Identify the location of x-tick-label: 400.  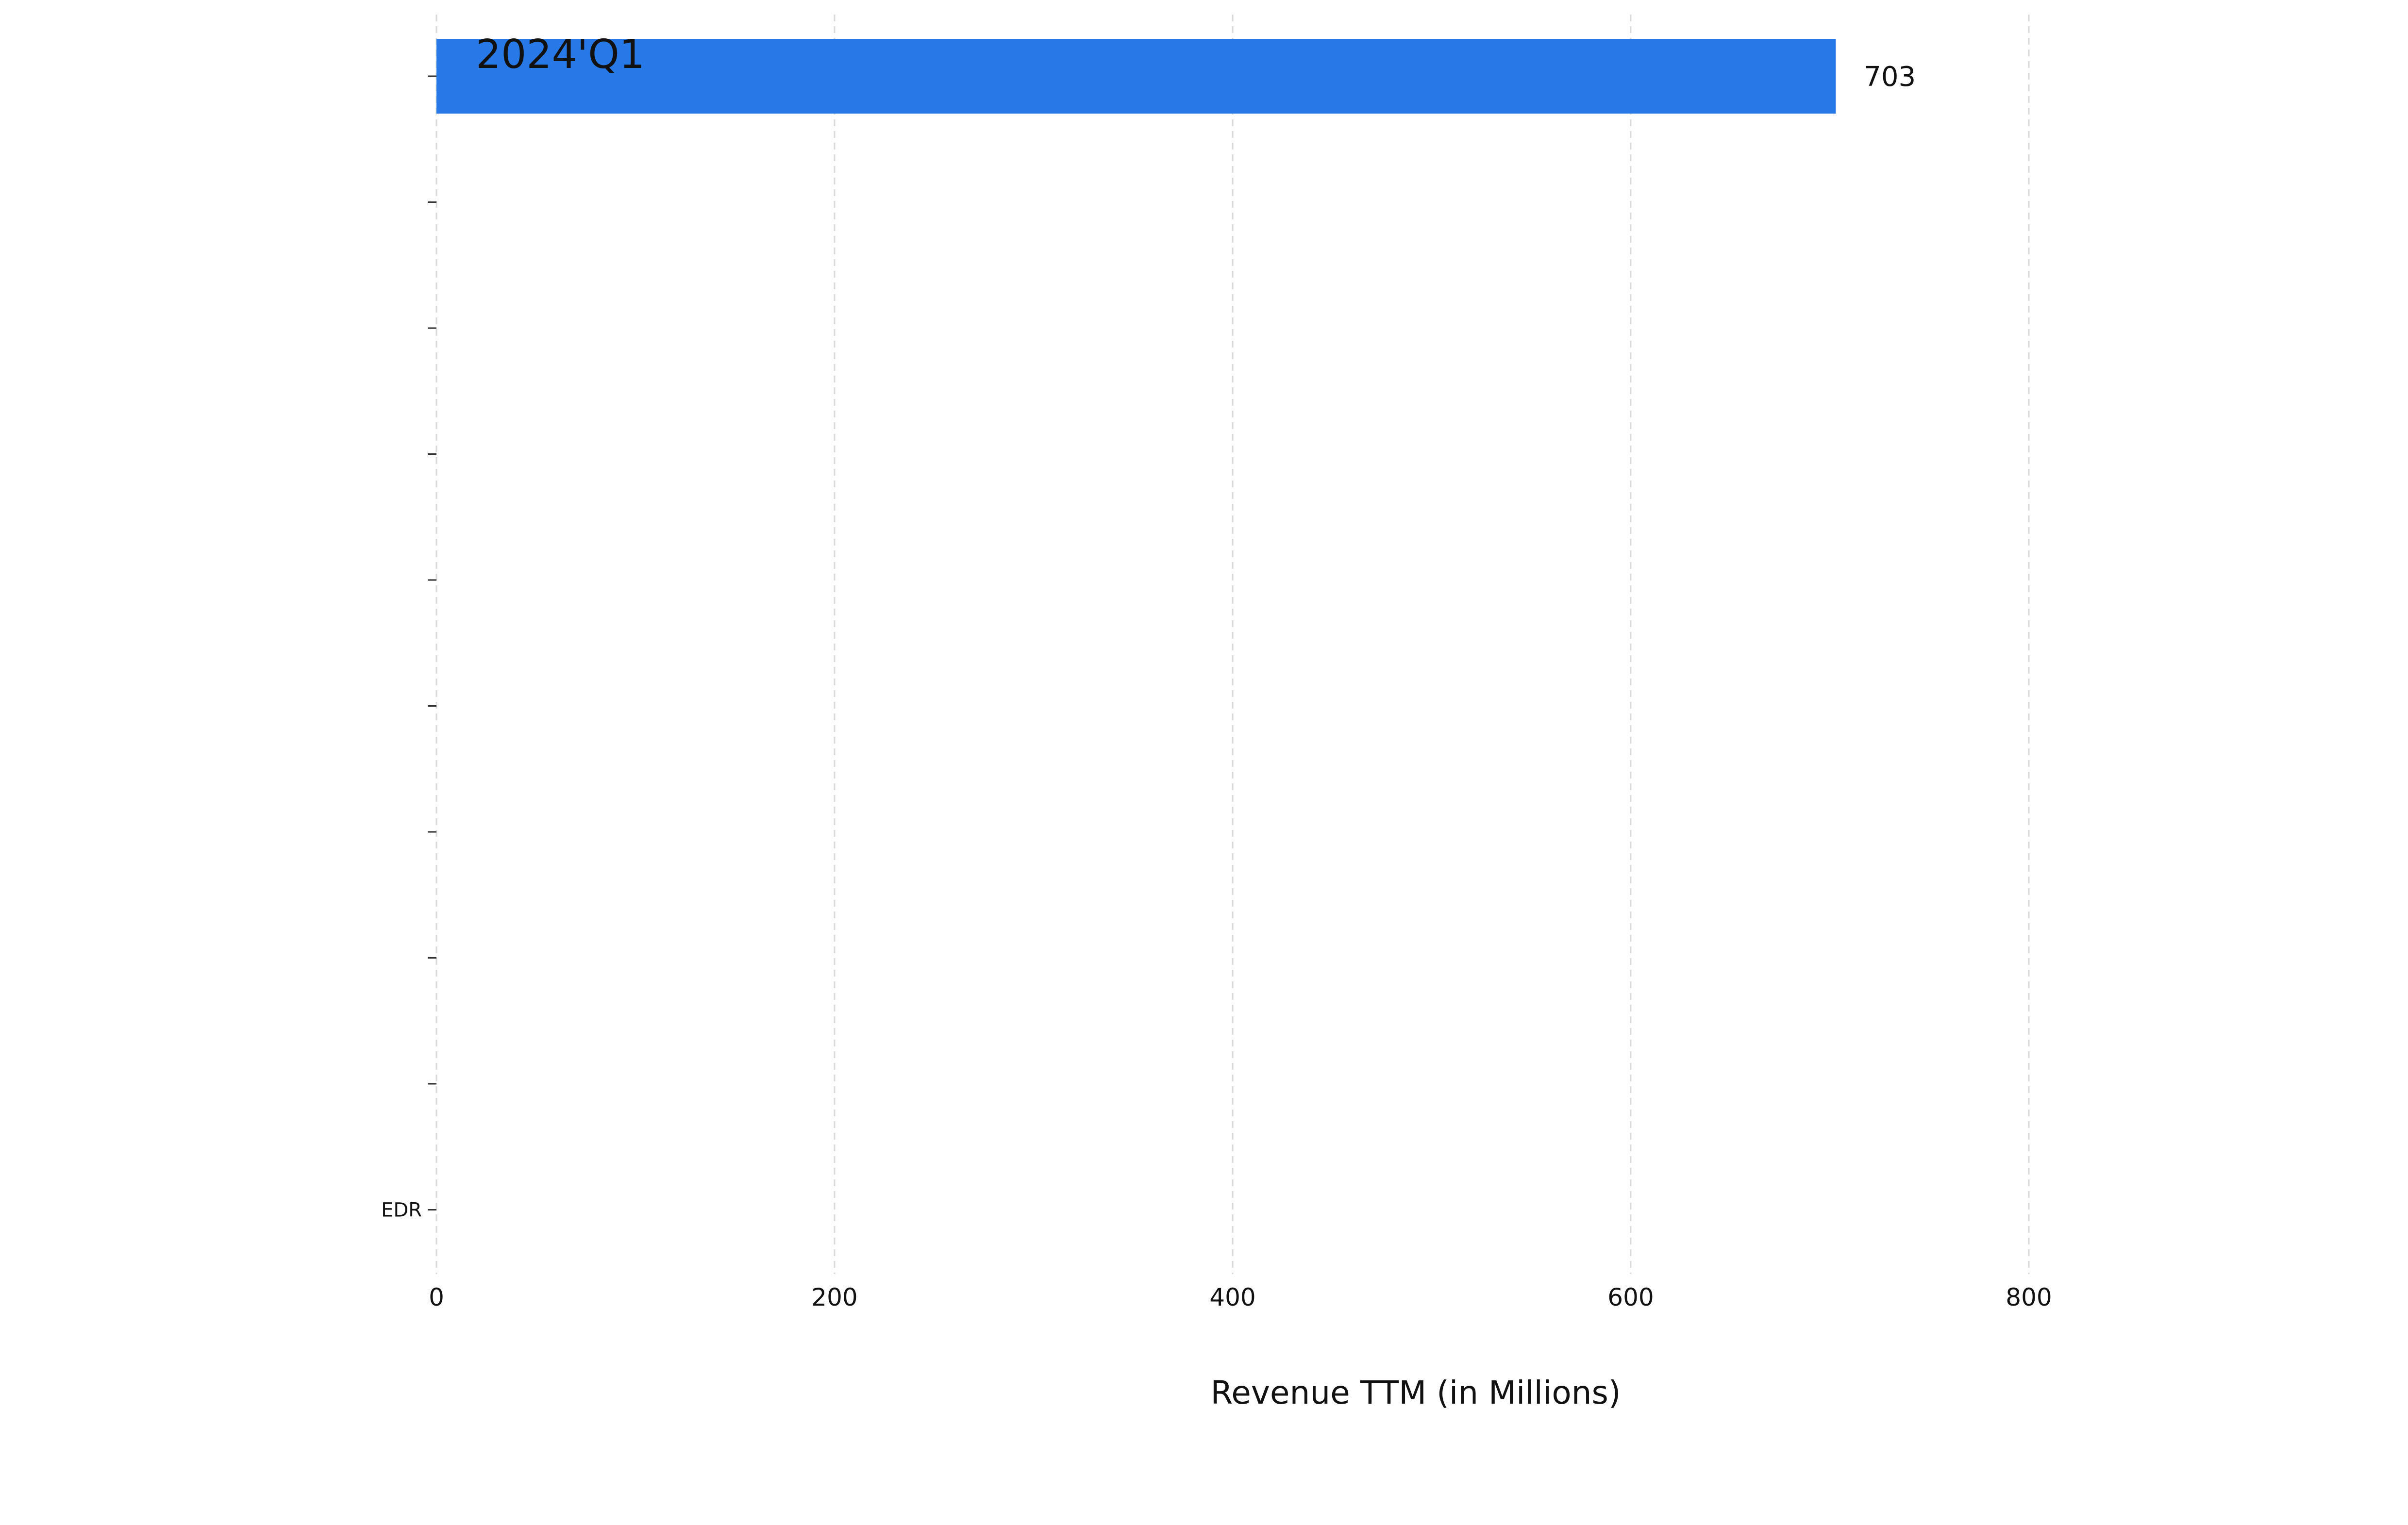
(1232, 1297).